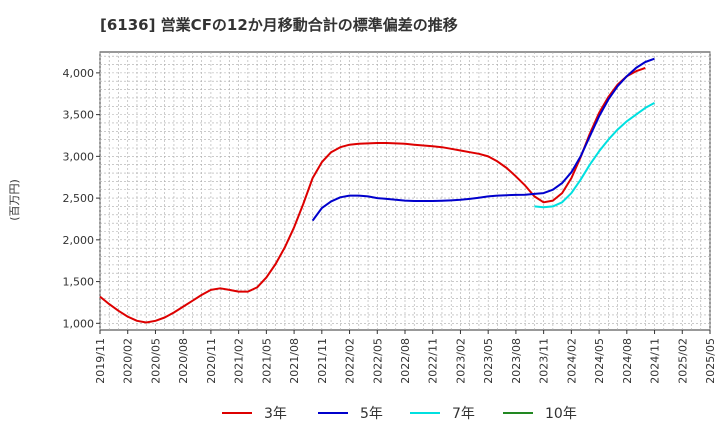 The image size is (720, 440). Describe the element at coordinates (275, 414) in the screenshot. I see `legend-label: 3年` at that location.